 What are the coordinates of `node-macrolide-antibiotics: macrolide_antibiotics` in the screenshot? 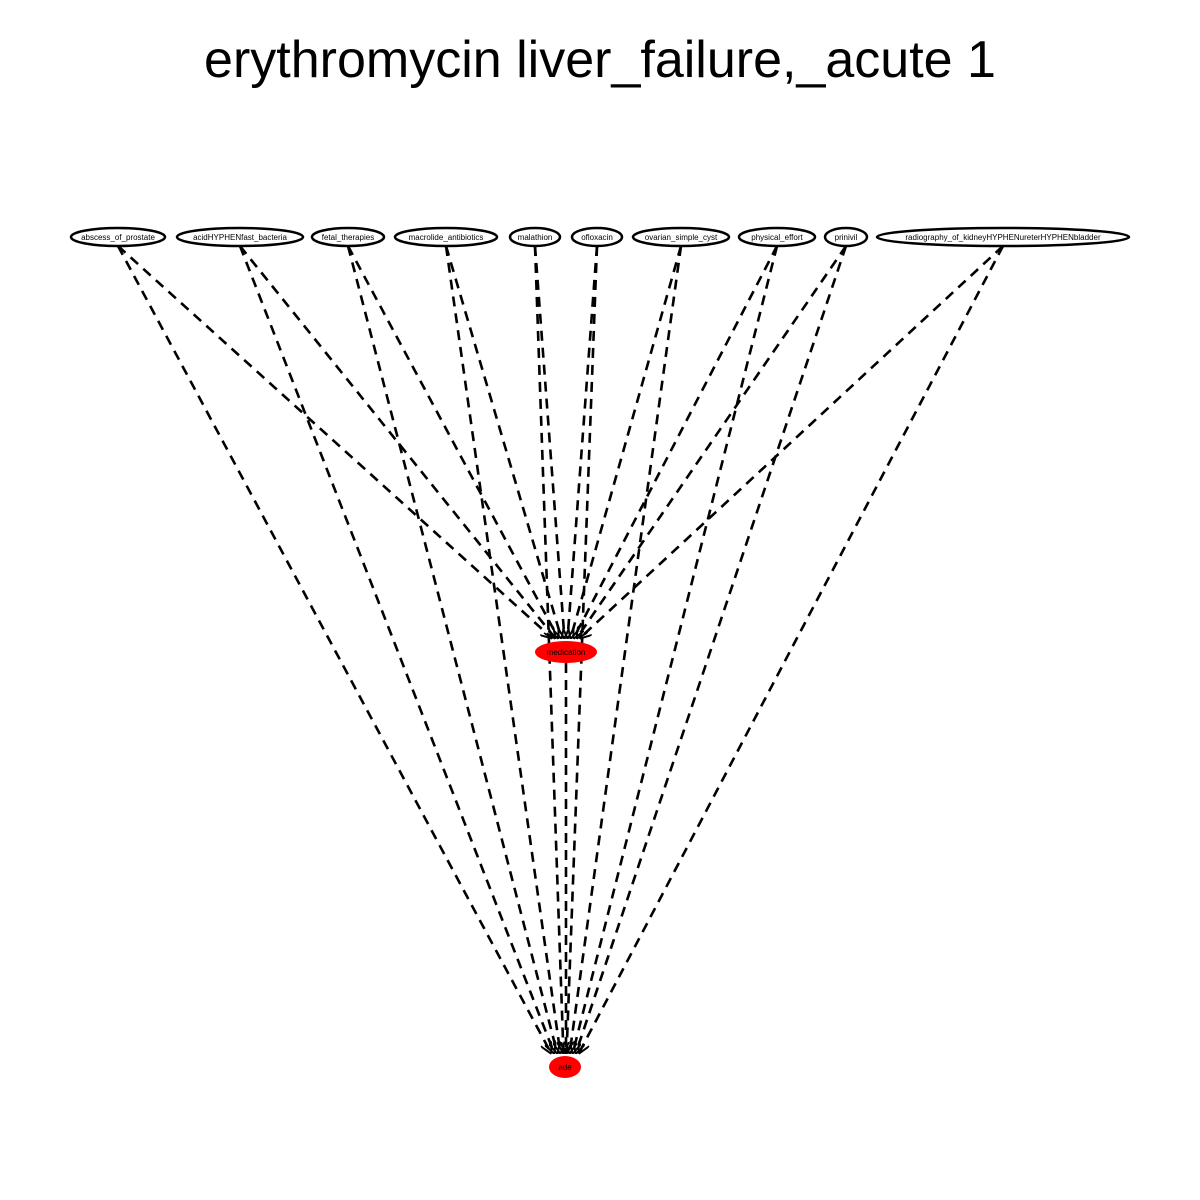 It's located at (446, 237).